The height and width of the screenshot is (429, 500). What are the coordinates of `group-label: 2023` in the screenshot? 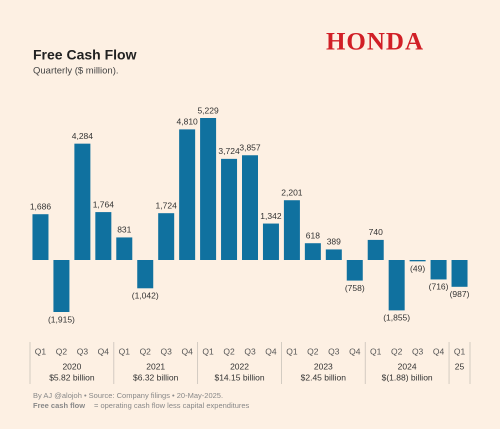 It's located at (323, 366).